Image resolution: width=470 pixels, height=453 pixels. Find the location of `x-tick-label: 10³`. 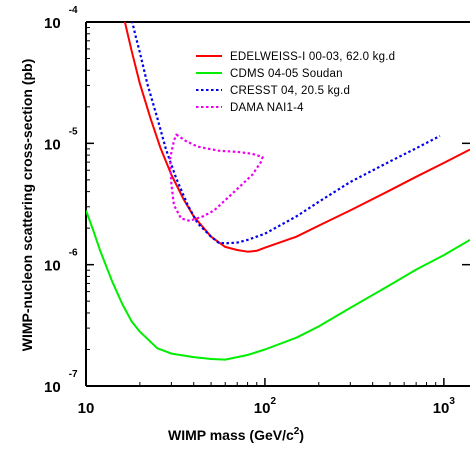

x-tick-label: 10³ is located at coordinates (444, 406).